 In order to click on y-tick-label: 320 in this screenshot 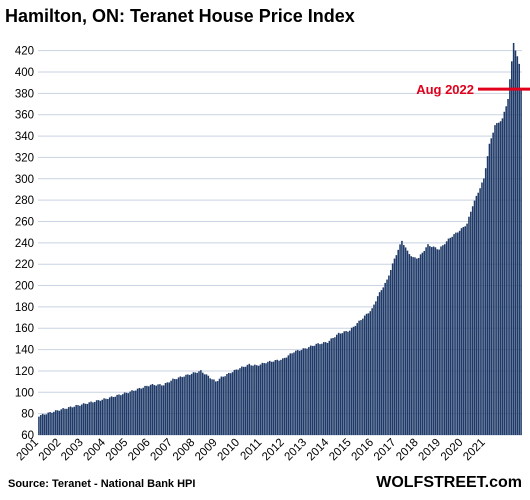, I will do `click(24, 158)`.